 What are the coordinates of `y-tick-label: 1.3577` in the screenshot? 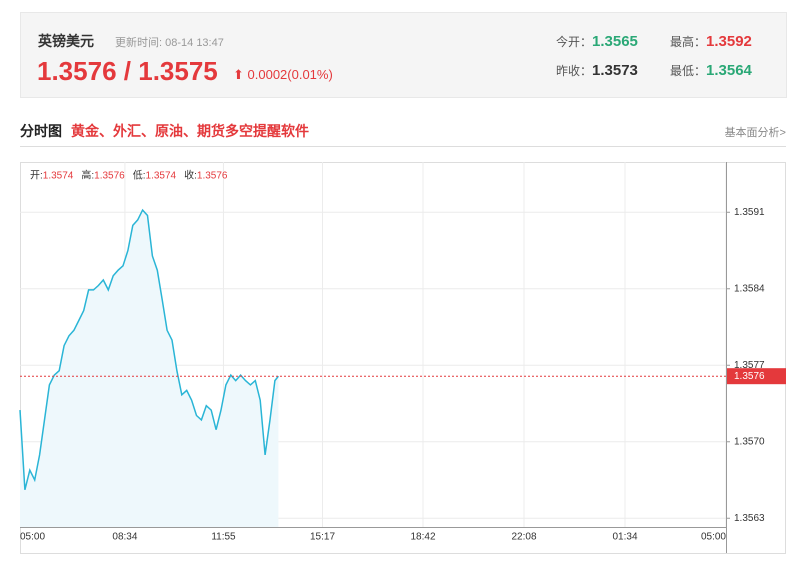 It's located at (749, 365).